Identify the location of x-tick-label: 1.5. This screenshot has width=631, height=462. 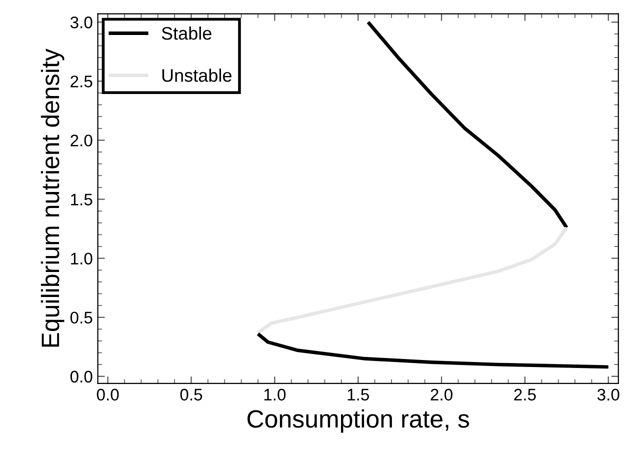
(358, 394).